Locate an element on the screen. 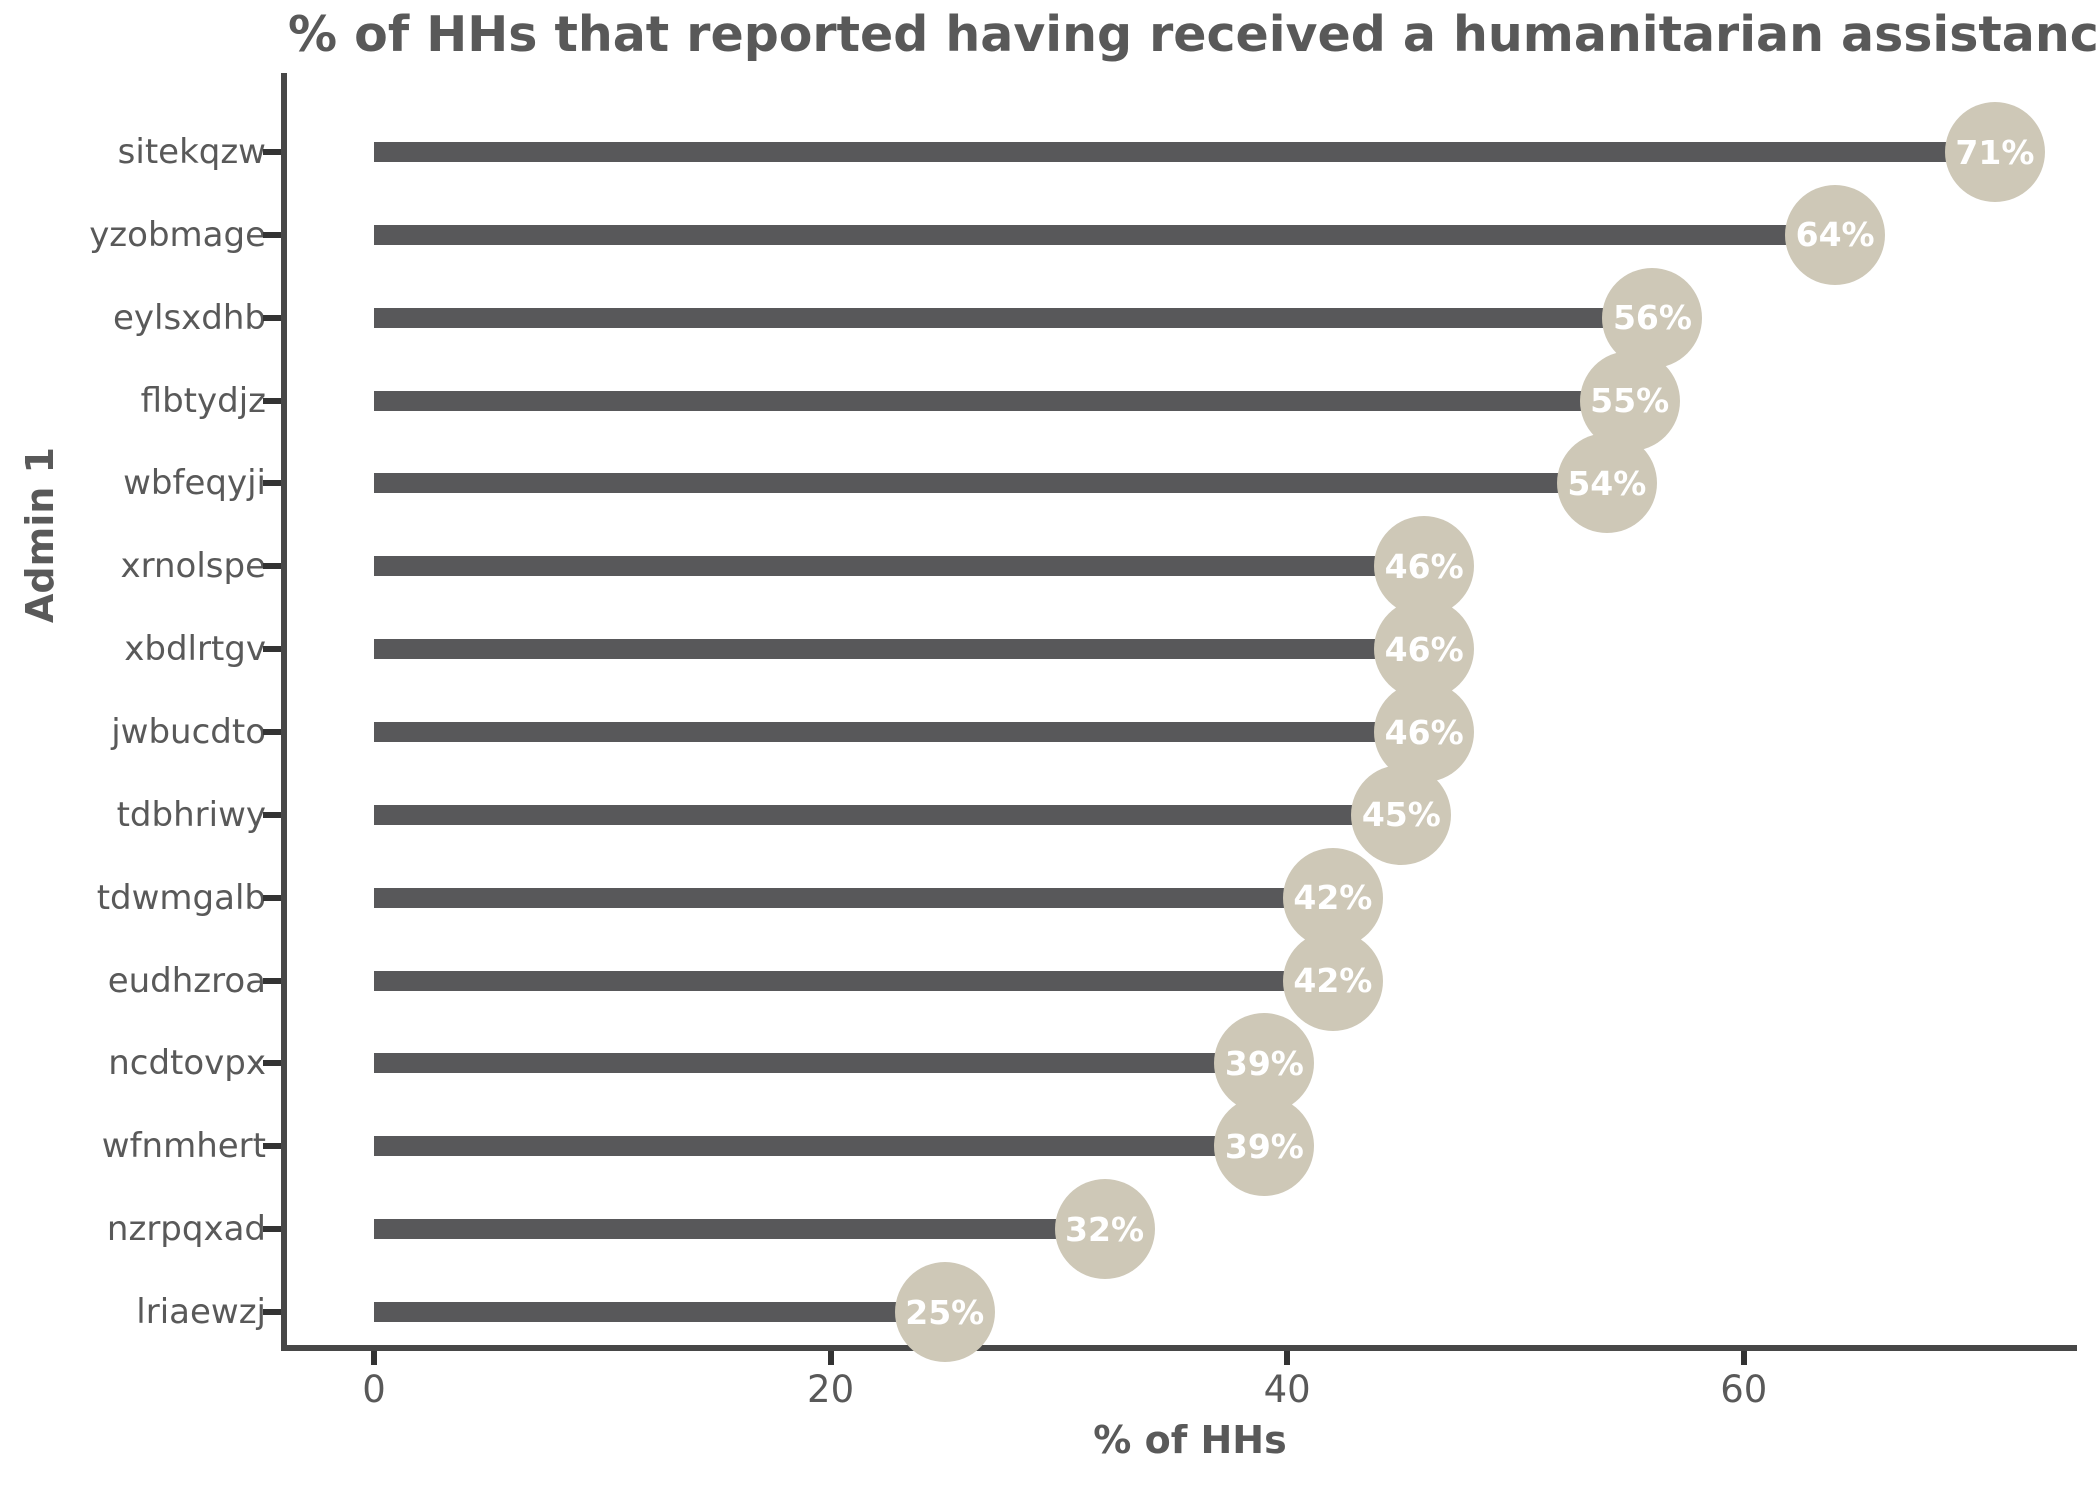 This screenshot has height=1500, width=2100. x-tick-label: 40 is located at coordinates (1287, 1389).